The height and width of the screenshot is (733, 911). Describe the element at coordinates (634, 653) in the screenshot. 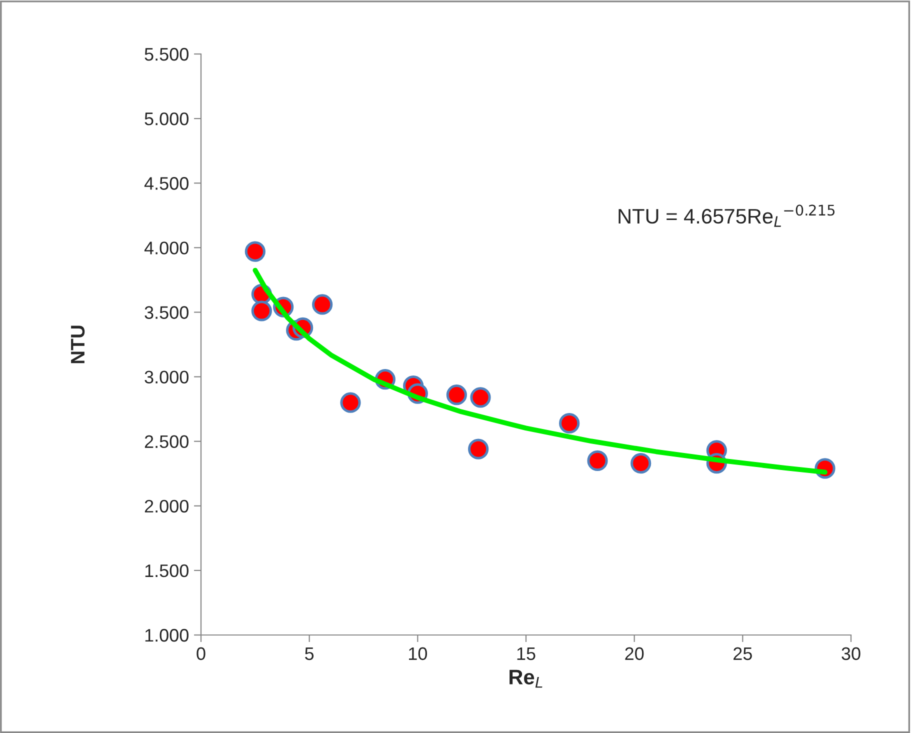

I see `x-tick-label: 20` at that location.